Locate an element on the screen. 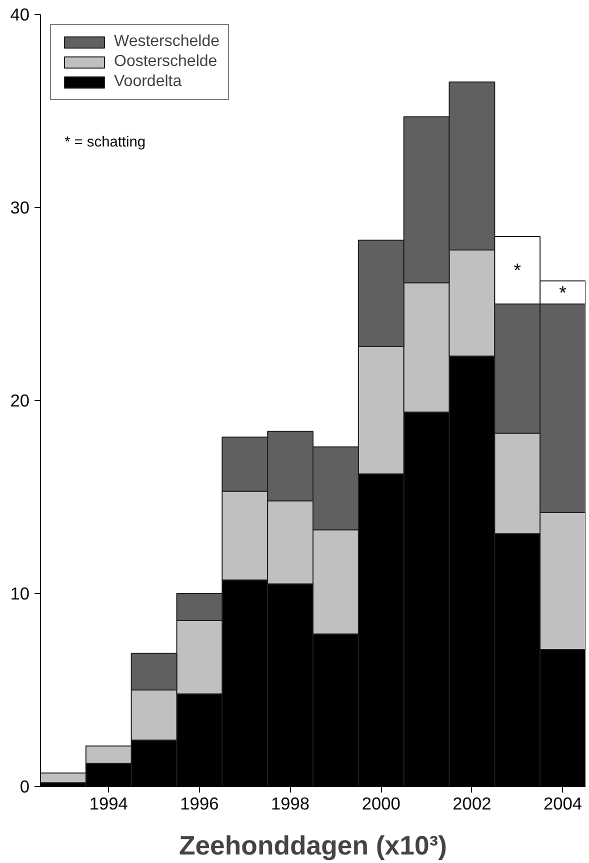  y-tick-label: 10 is located at coordinates (20, 594).